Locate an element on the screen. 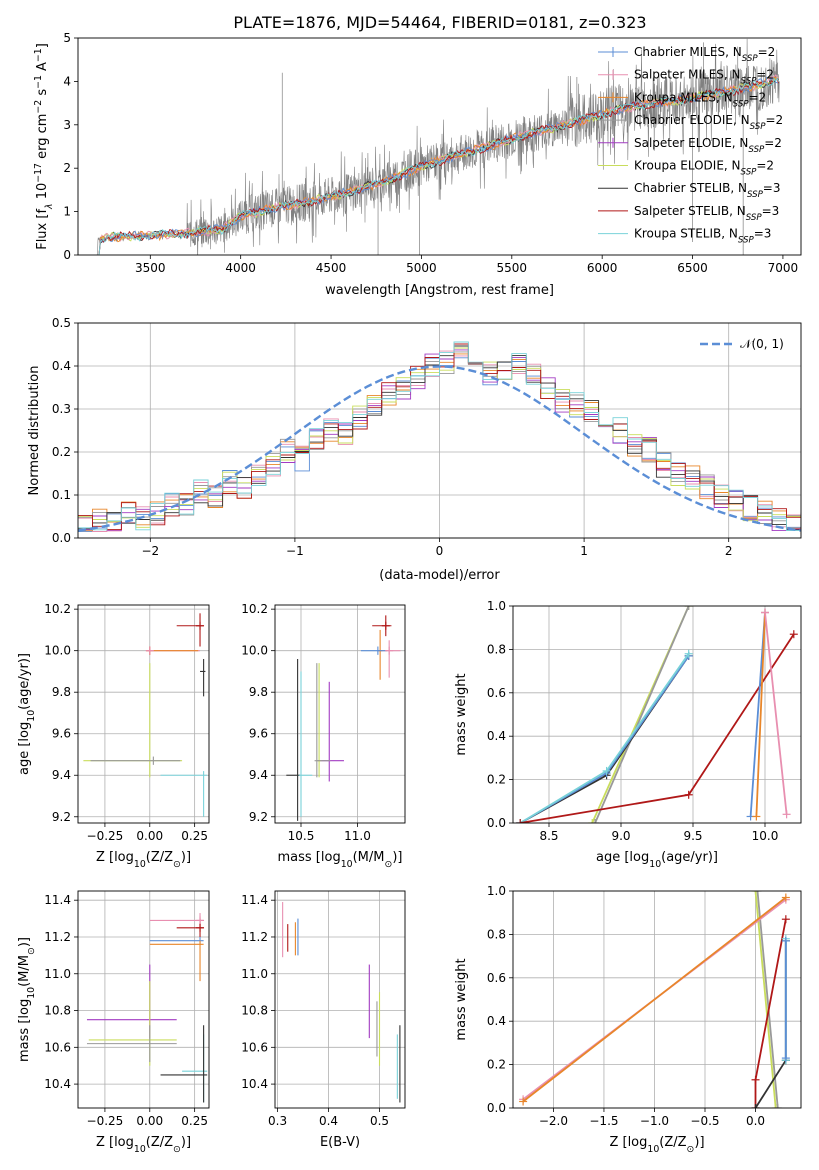  x-axis-label: E(B-V) is located at coordinates (340, 1142).